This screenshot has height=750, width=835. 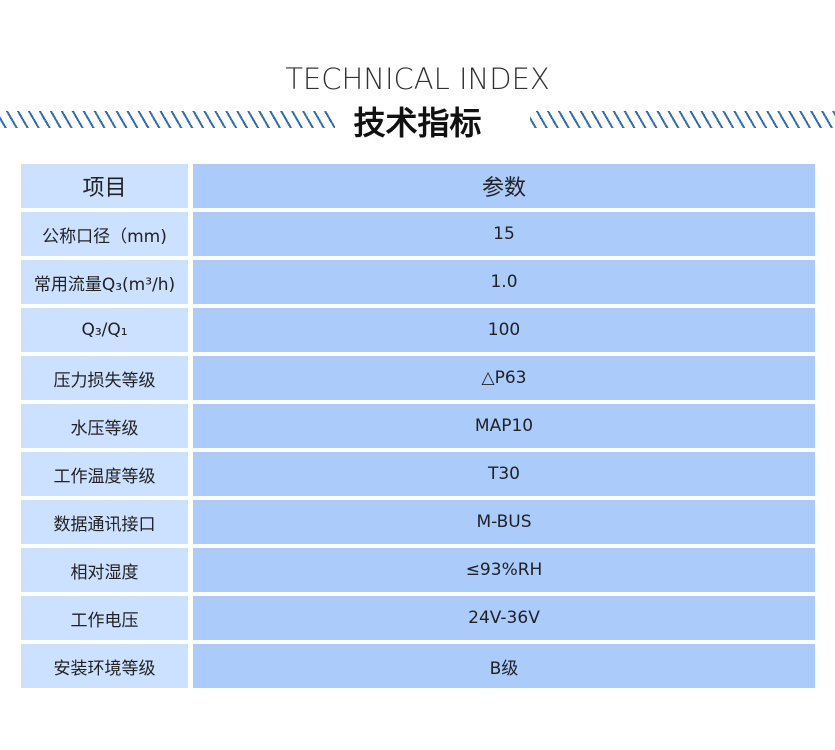 I want to click on row-value: MAP10, so click(x=504, y=426).